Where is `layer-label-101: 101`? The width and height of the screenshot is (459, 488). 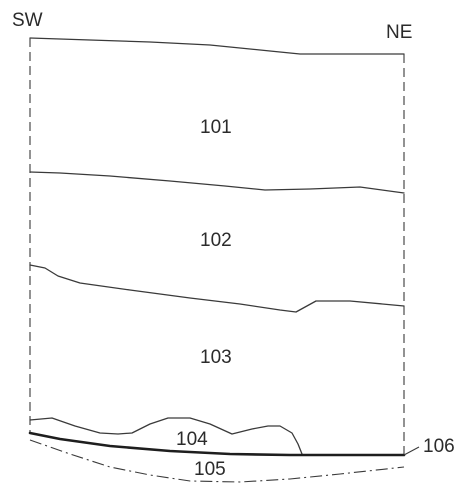 layer-label-101: 101 is located at coordinates (216, 127).